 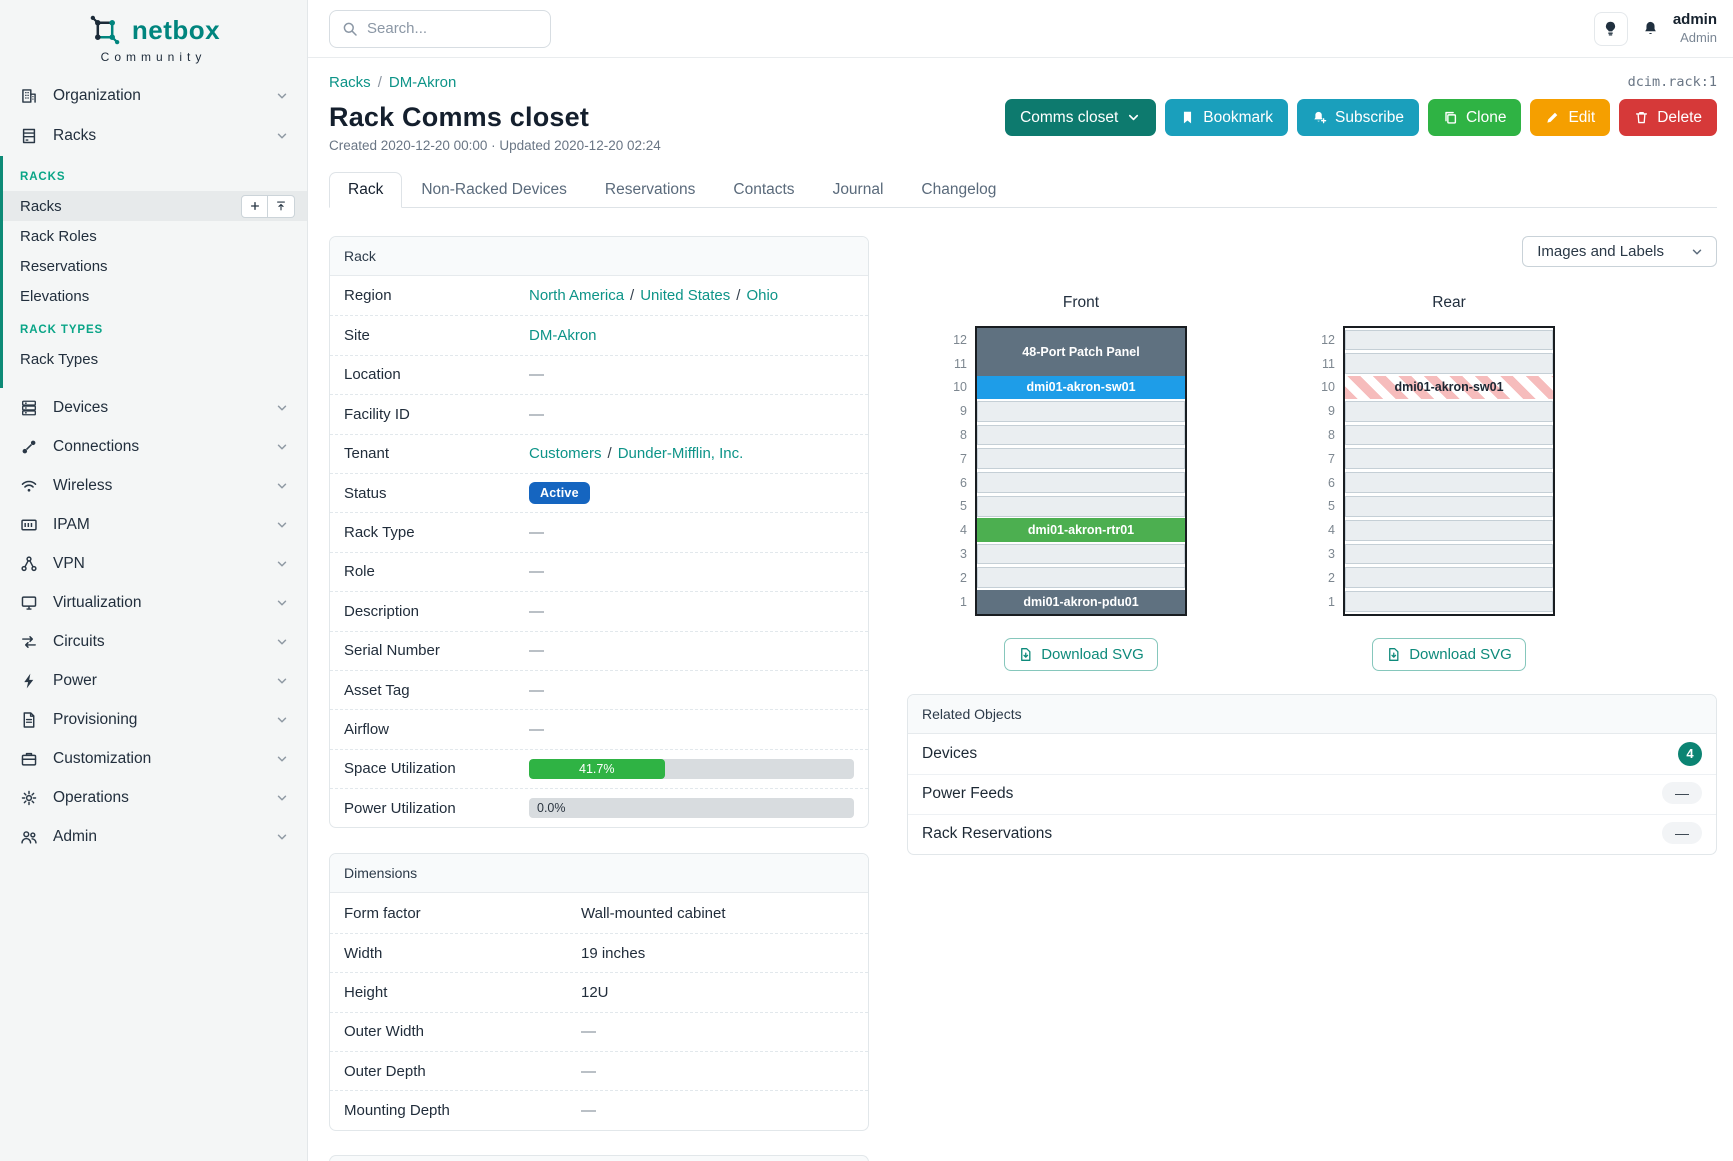 I want to click on table-row-description: Description —, so click(x=599, y=610).